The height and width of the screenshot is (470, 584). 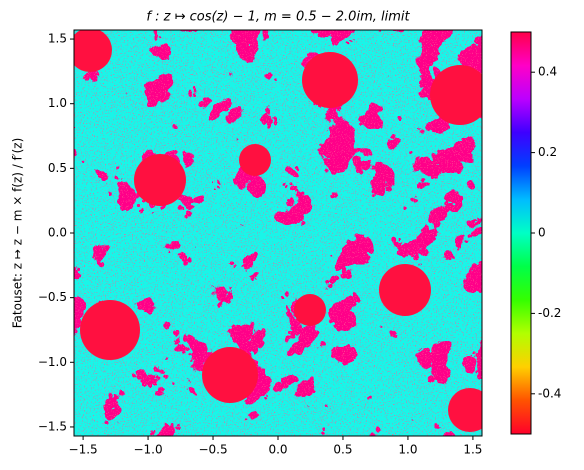 I want to click on x-tick-label: −1.5, so click(x=83, y=450).